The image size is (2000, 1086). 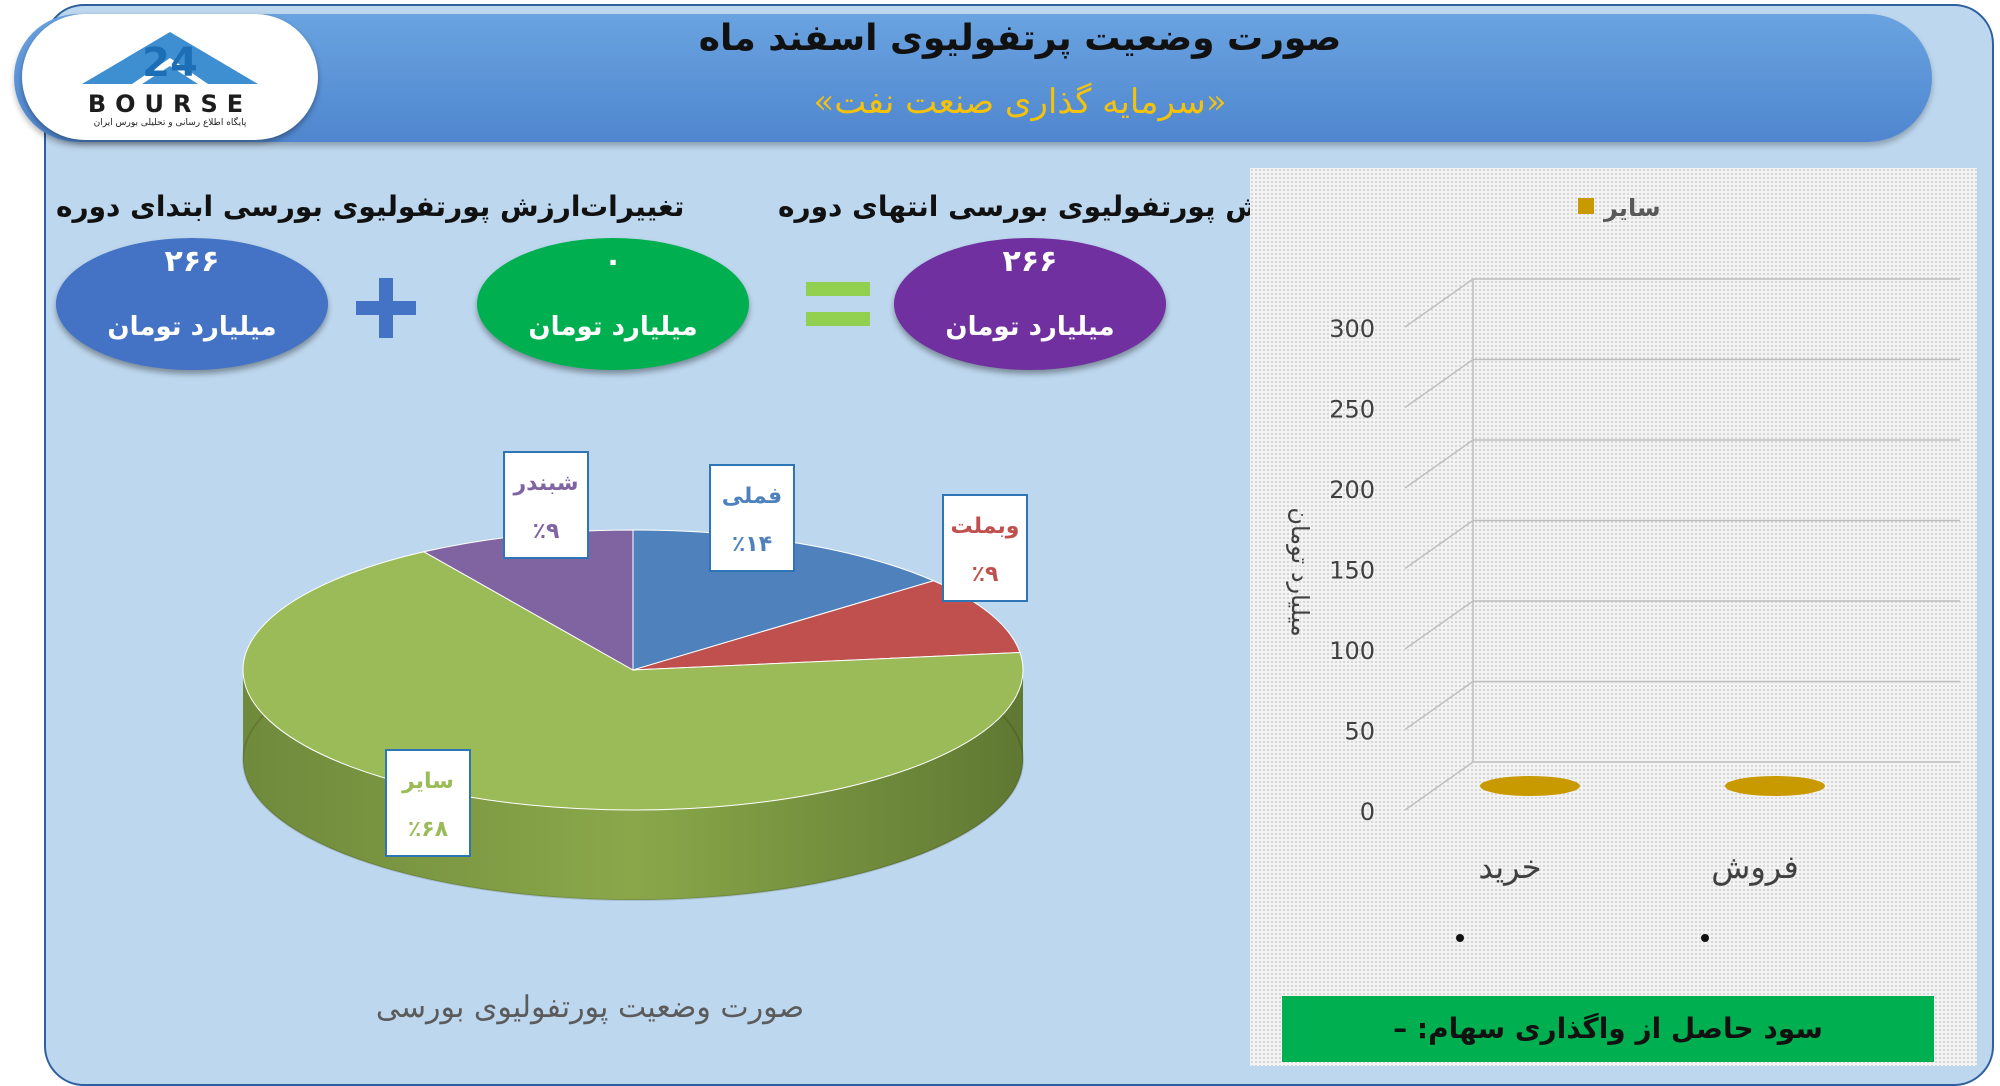 What do you see at coordinates (1367, 812) in the screenshot?
I see `y-tick-label: 0` at bounding box center [1367, 812].